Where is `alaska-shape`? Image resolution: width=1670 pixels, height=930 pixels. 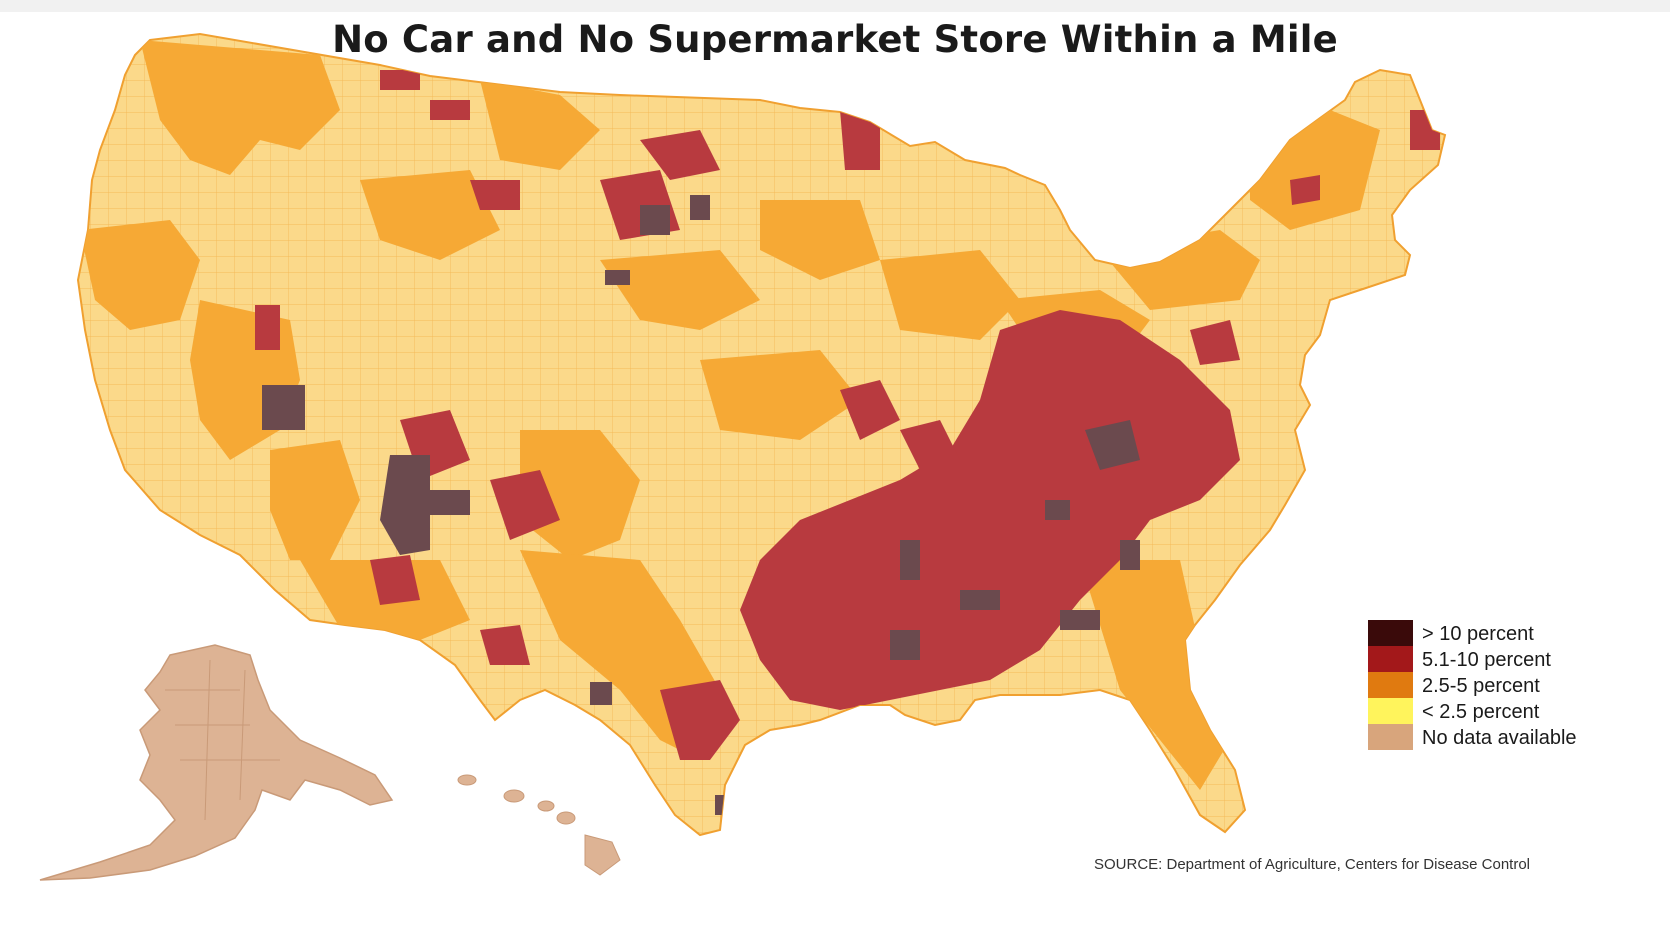
alaska-shape is located at coordinates (216, 762).